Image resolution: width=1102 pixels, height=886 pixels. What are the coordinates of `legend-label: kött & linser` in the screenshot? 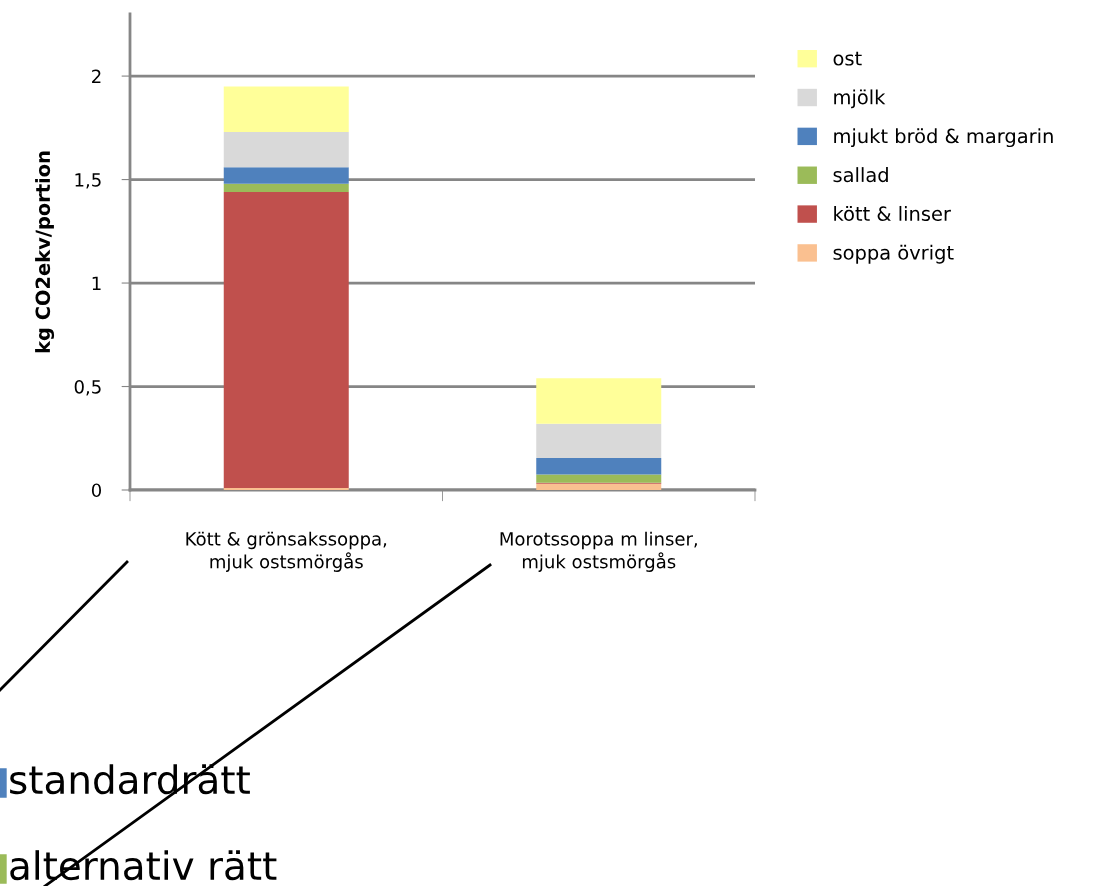 It's located at (892, 213).